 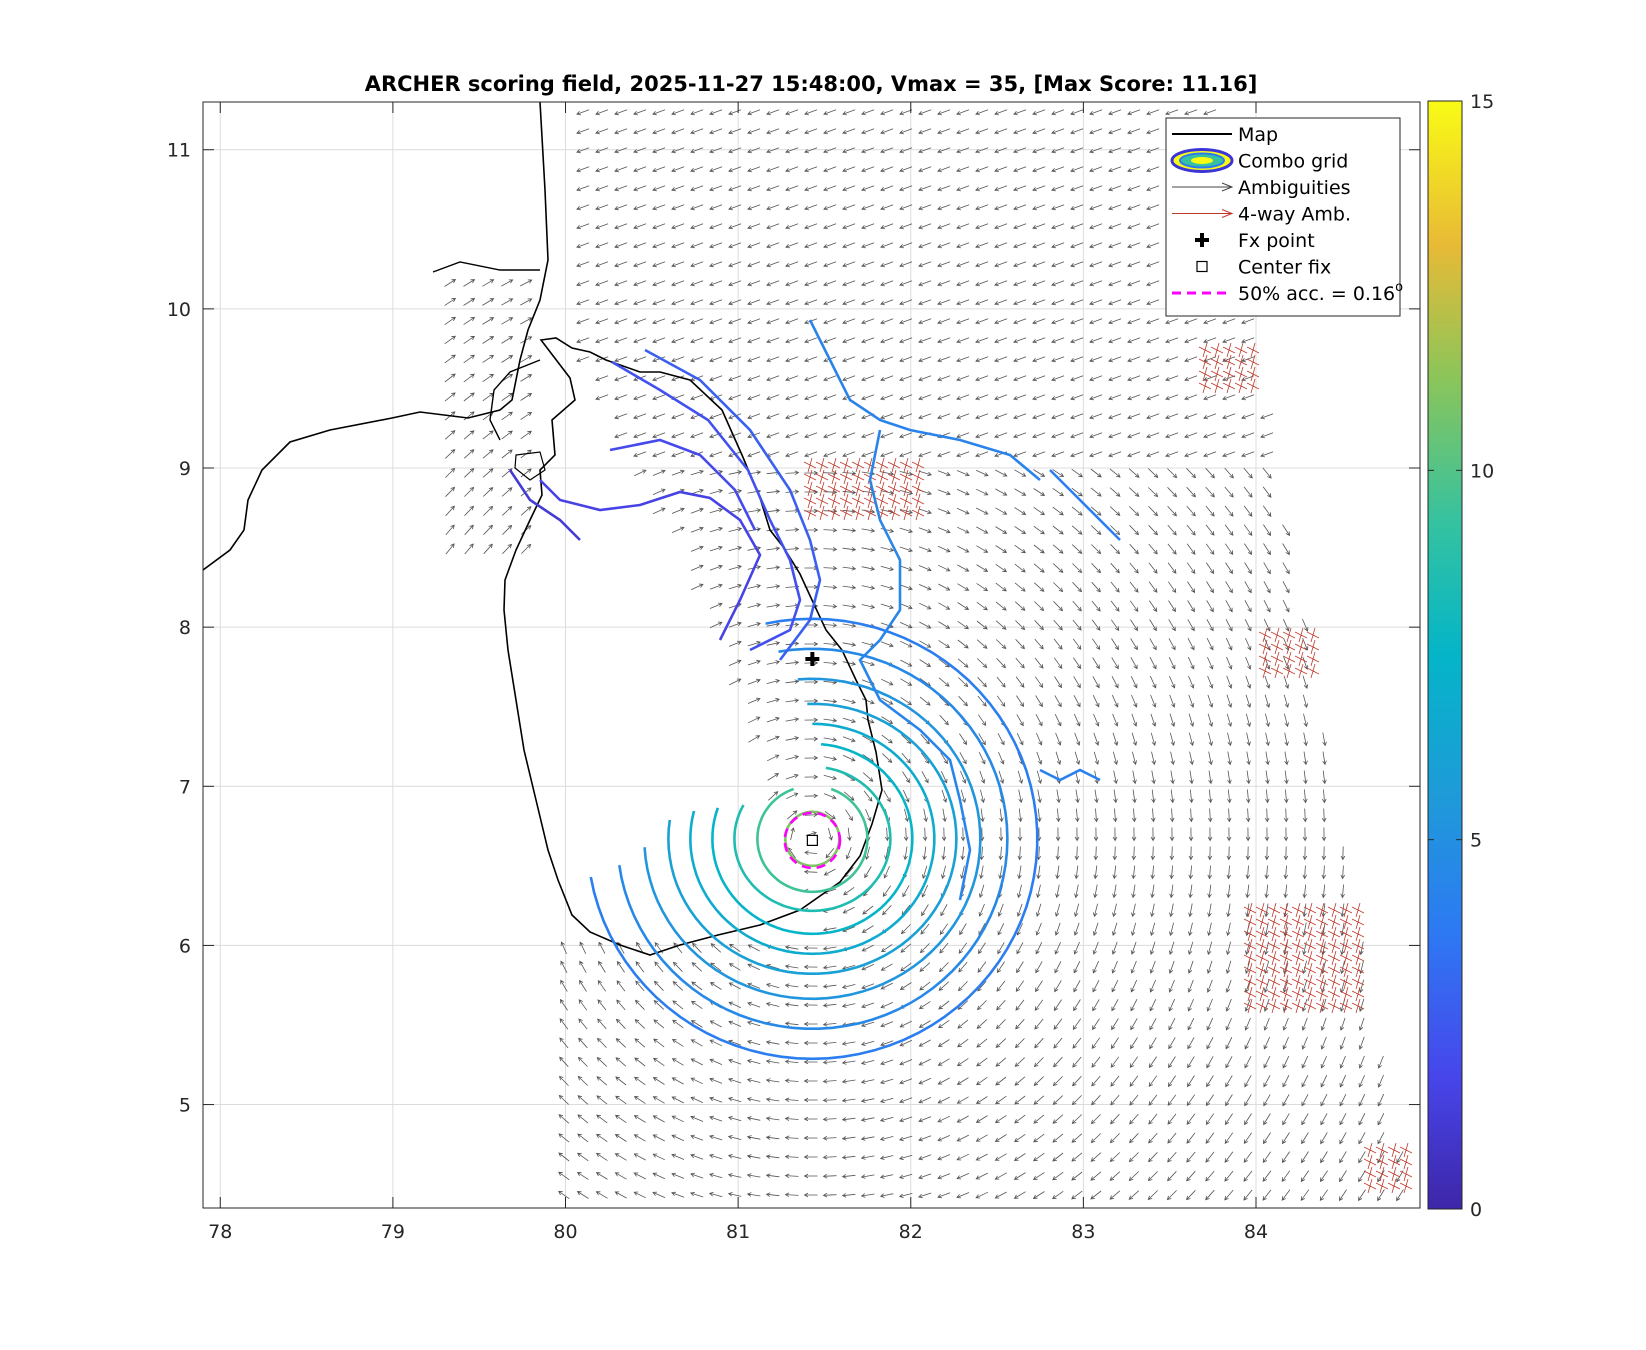 I want to click on fix-markers, so click(x=812, y=760).